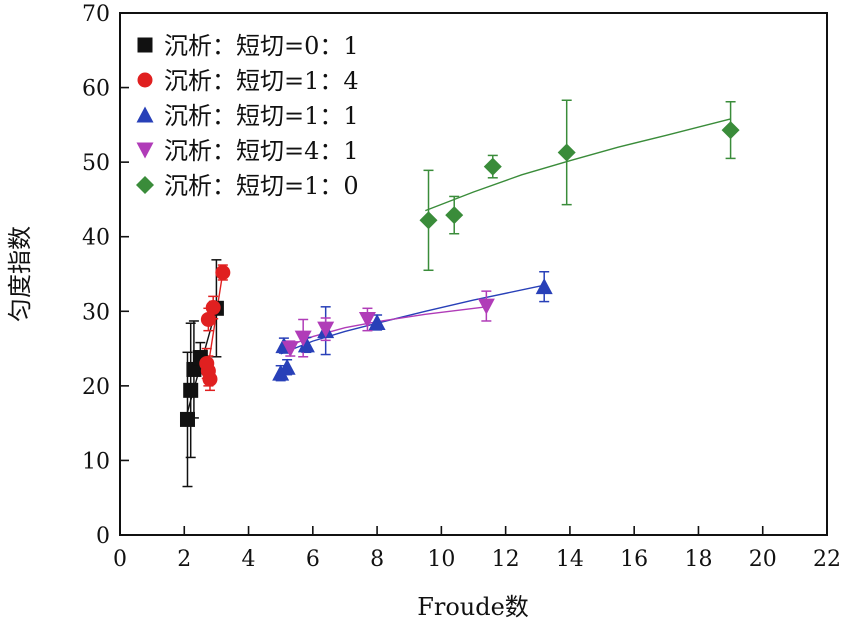  I want to click on x-tick-label: 4, so click(249, 559).